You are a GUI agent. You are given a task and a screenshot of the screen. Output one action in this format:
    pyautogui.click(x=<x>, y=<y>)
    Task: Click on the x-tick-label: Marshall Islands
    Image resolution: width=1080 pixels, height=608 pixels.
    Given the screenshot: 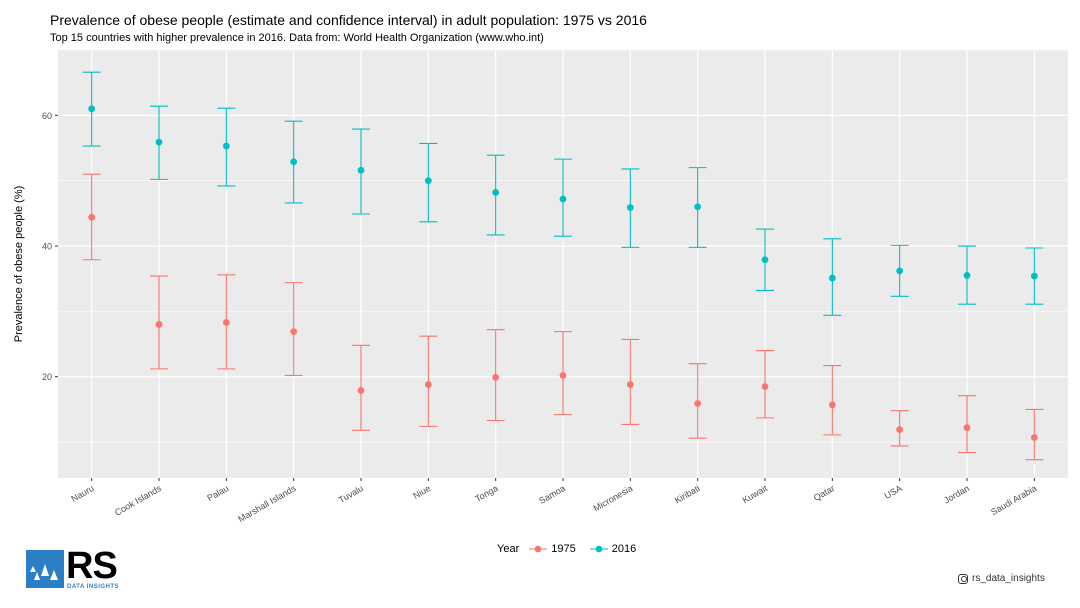 What is the action you would take?
    pyautogui.click(x=267, y=503)
    